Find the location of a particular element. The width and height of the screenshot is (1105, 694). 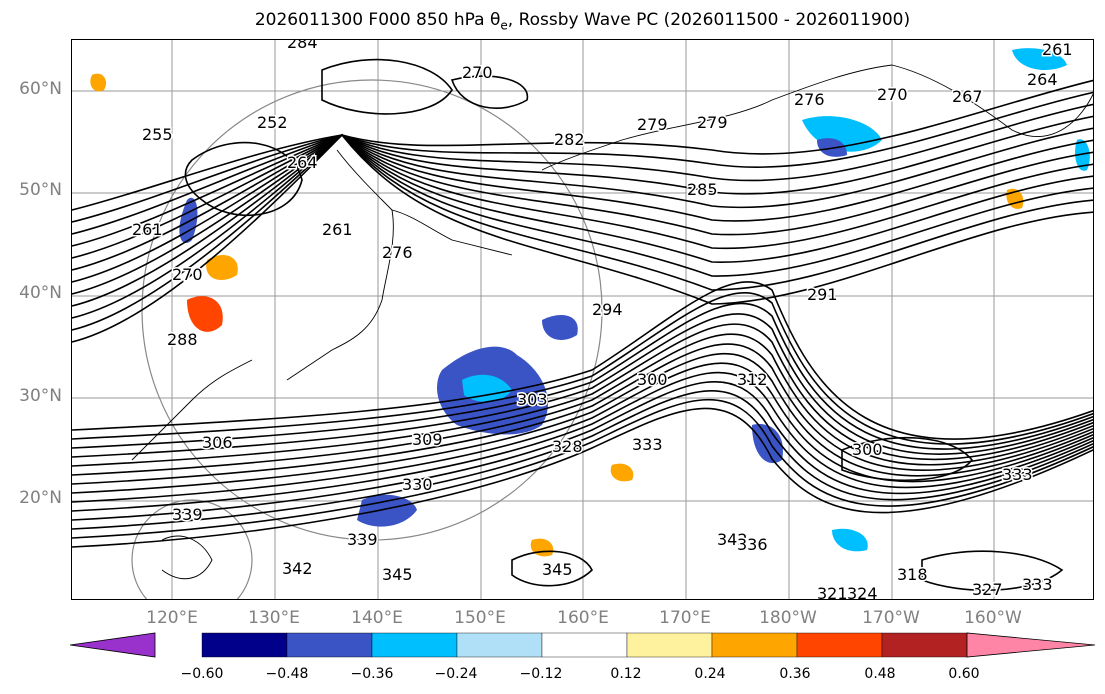

lon-label-170e: 170°E is located at coordinates (685, 618).